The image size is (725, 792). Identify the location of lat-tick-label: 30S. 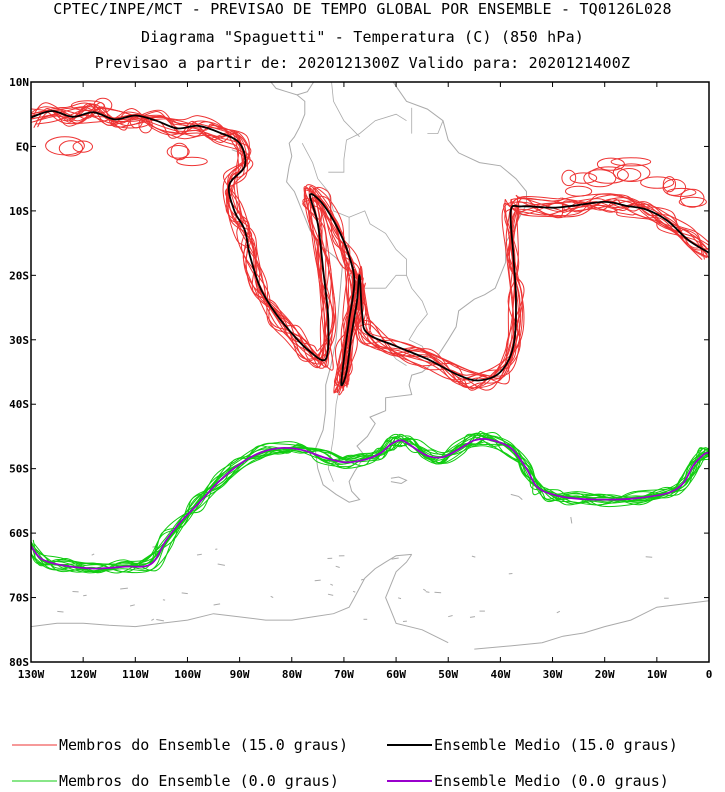
(19, 340).